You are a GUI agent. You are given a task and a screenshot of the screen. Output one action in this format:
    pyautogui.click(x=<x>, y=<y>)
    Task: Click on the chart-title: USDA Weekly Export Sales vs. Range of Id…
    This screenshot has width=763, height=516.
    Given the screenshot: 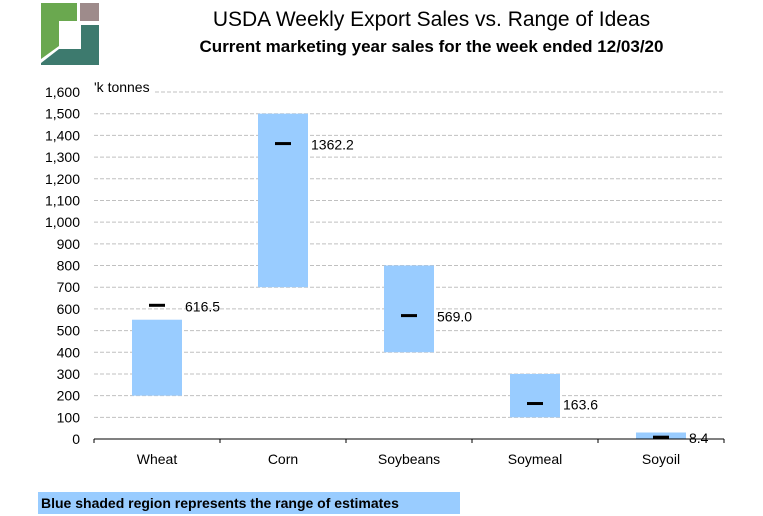 What is the action you would take?
    pyautogui.click(x=431, y=19)
    